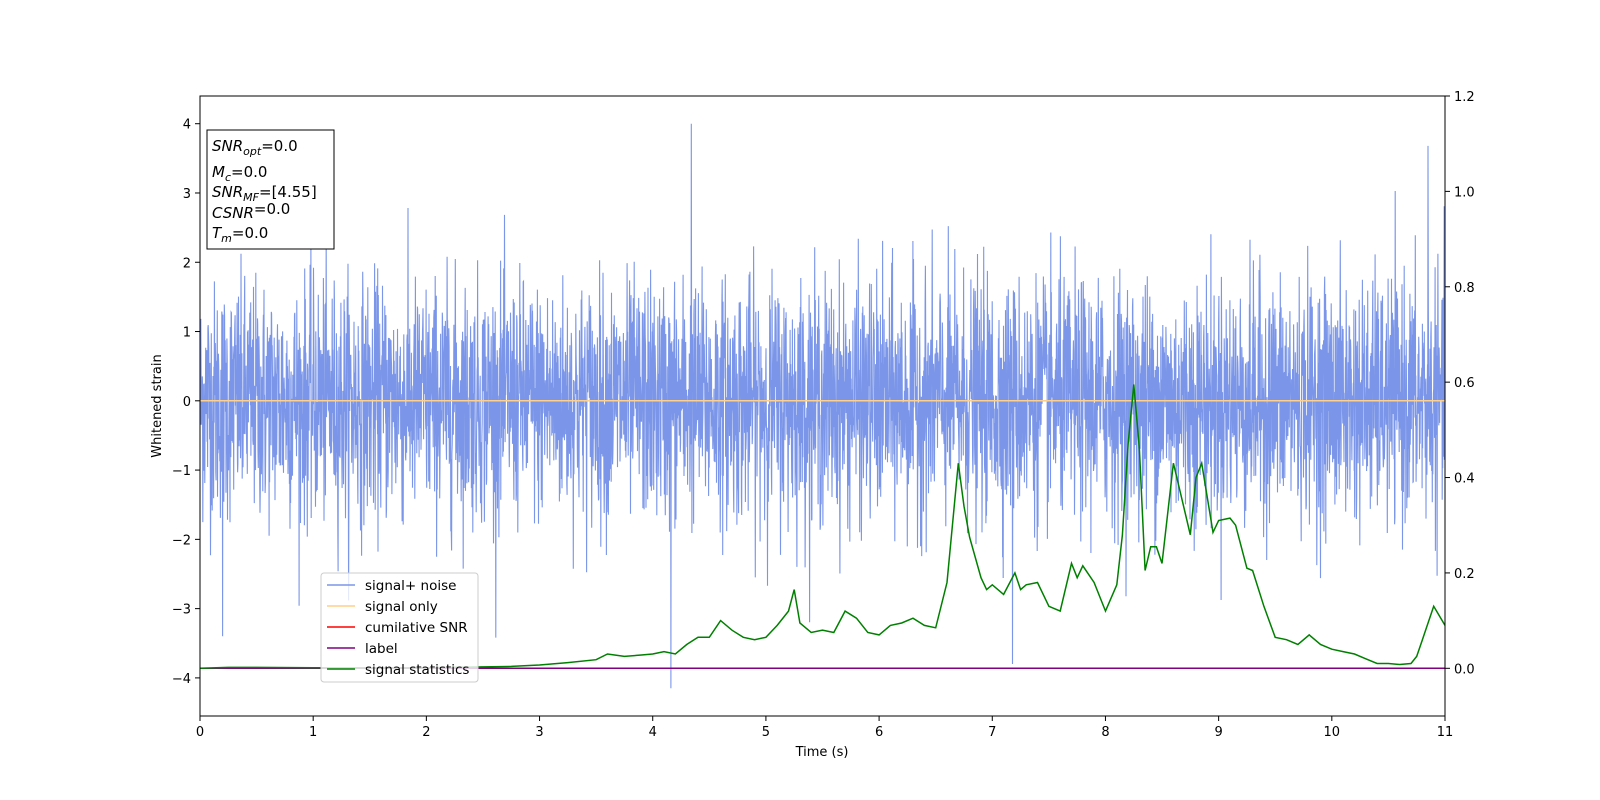  What do you see at coordinates (417, 670) in the screenshot?
I see `legend-label-signal-statistics: signal statistics` at bounding box center [417, 670].